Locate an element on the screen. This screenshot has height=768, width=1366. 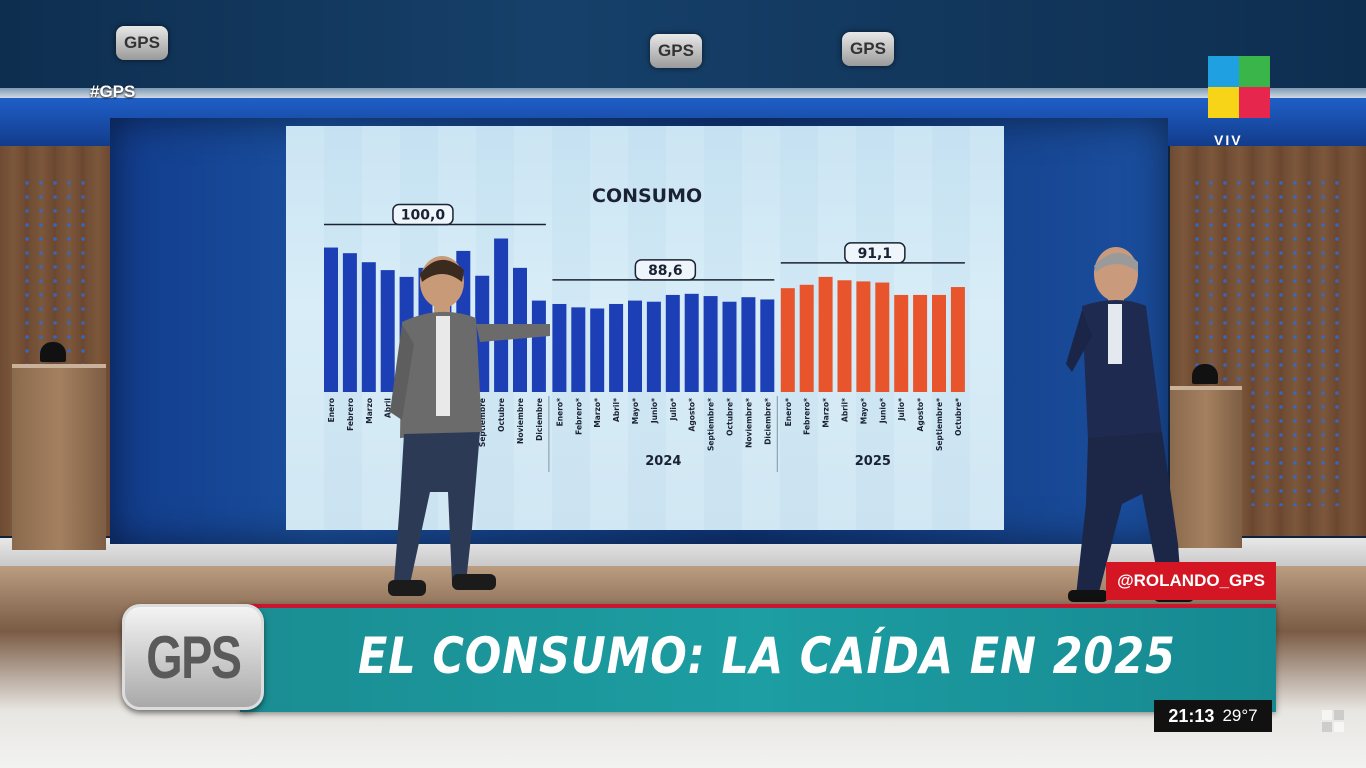
year-label: 2025 is located at coordinates (873, 461).